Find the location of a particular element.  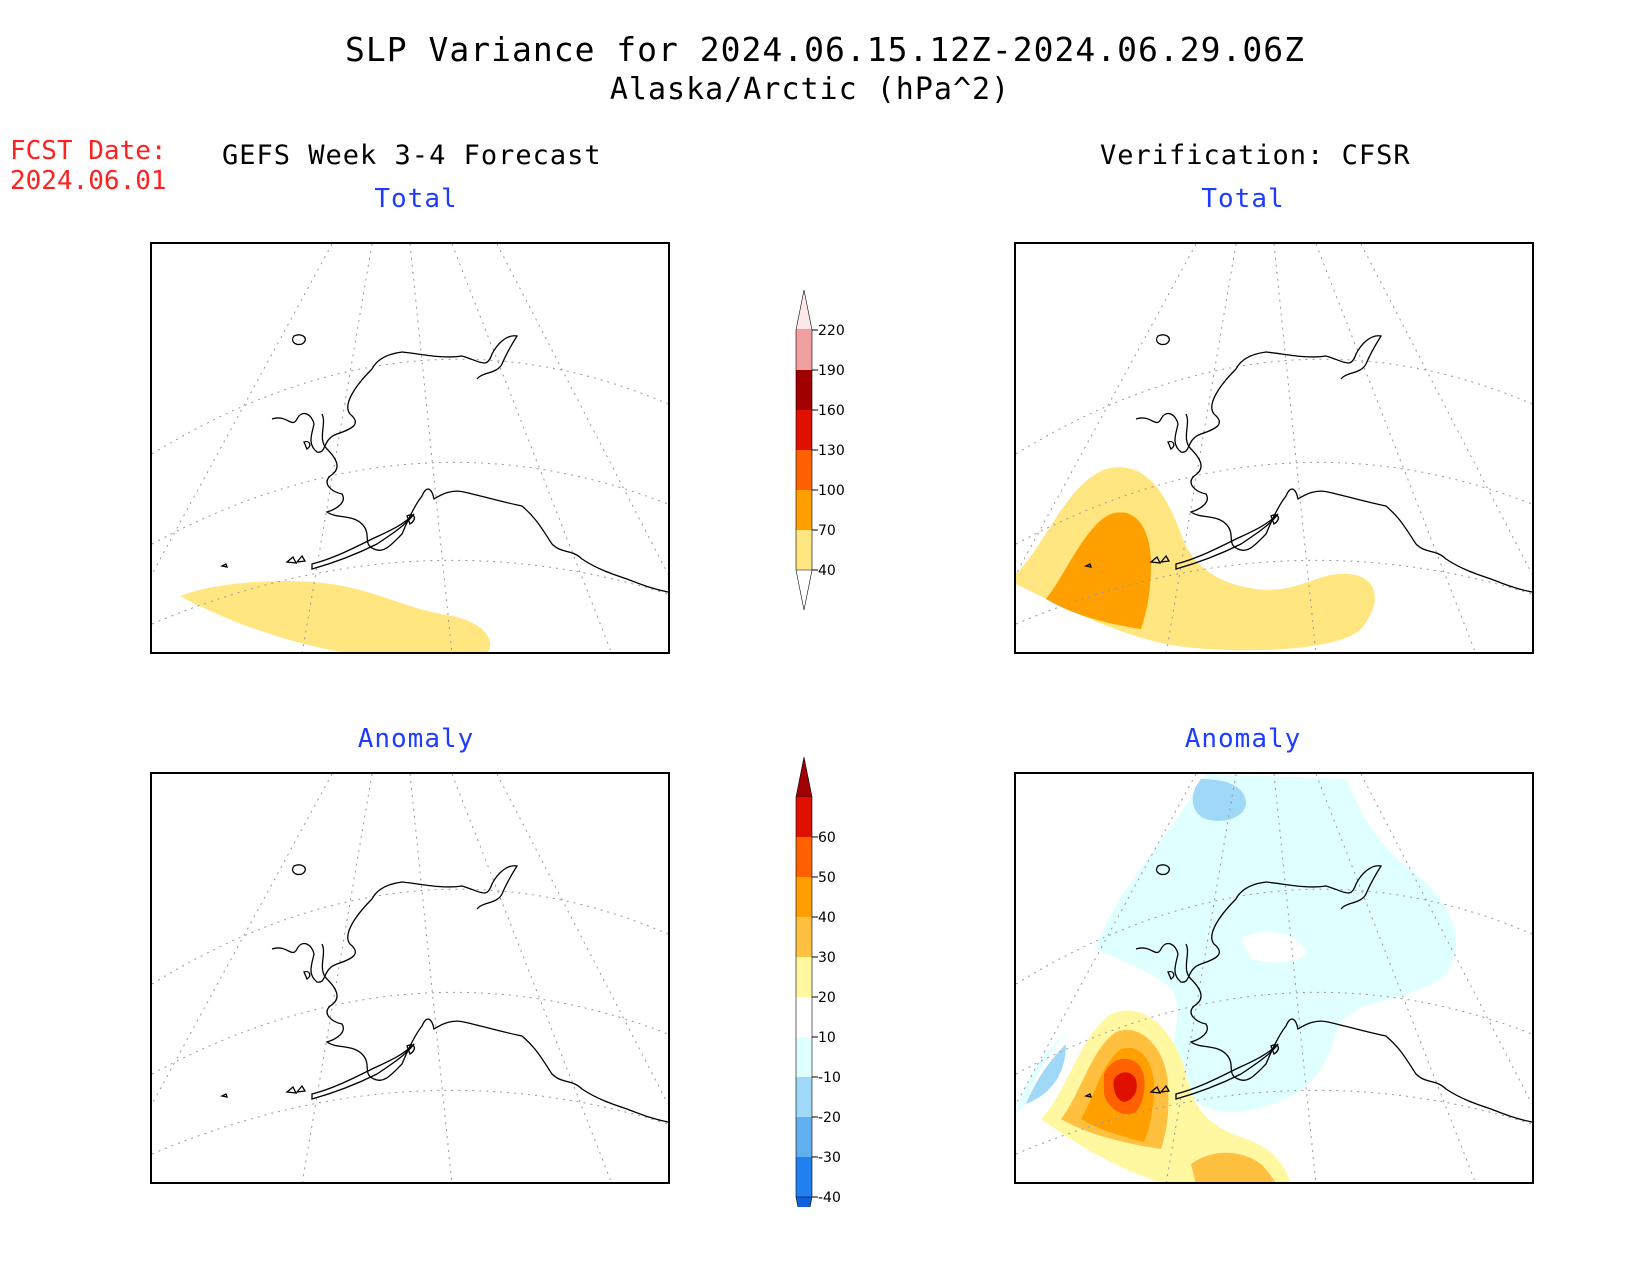

panel-title-verification-total: Total is located at coordinates (1243, 199).